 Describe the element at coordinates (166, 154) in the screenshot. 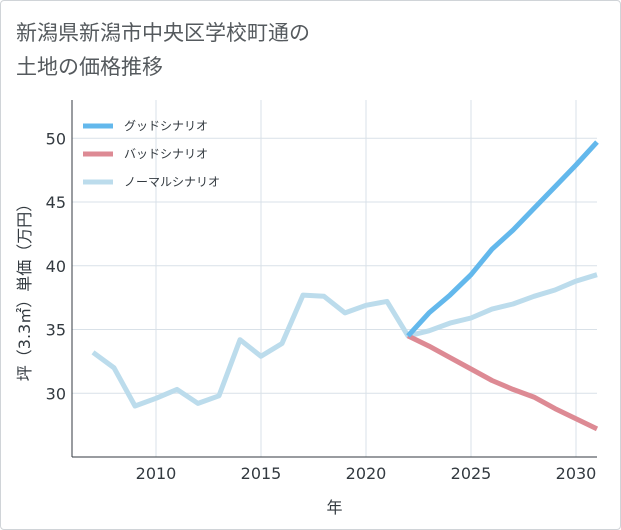

I see `legend-label-bad: バッドシナリオ` at that location.